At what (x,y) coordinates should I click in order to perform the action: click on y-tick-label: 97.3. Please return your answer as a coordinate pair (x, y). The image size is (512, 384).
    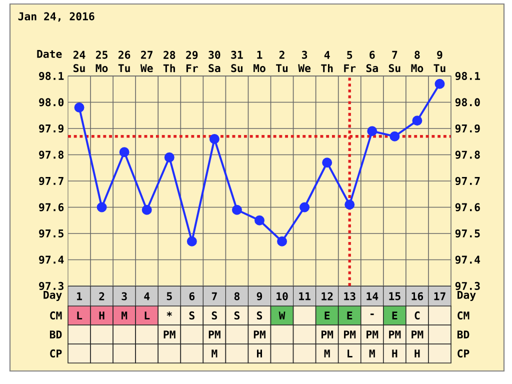
    Looking at the image, I should click on (51, 286).